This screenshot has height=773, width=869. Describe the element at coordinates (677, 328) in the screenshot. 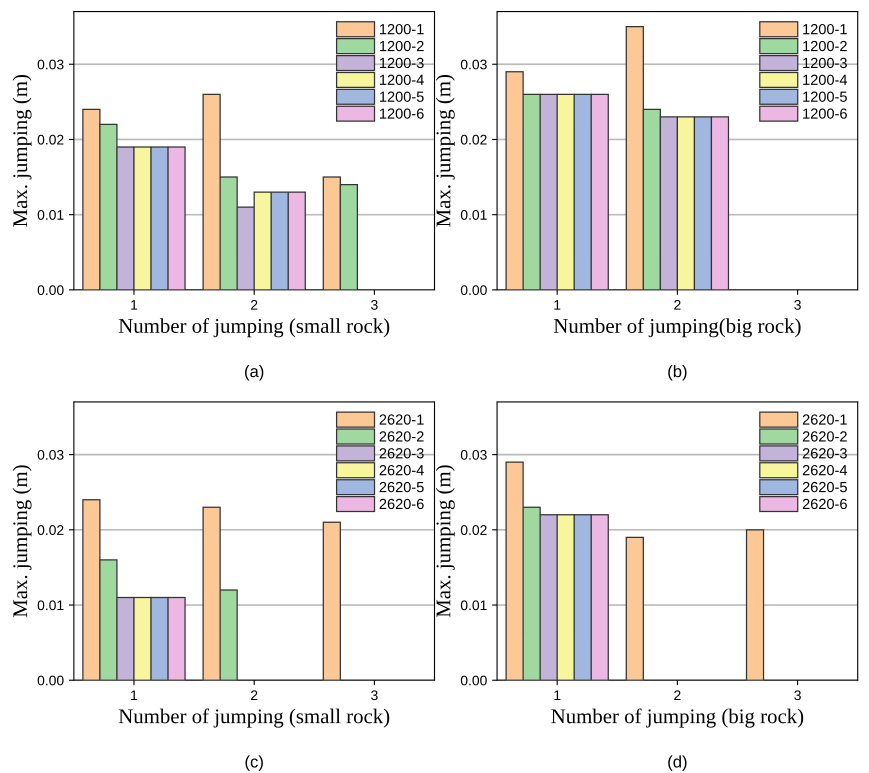

I see `x-axis-title: Number of jumping(big rock)` at that location.